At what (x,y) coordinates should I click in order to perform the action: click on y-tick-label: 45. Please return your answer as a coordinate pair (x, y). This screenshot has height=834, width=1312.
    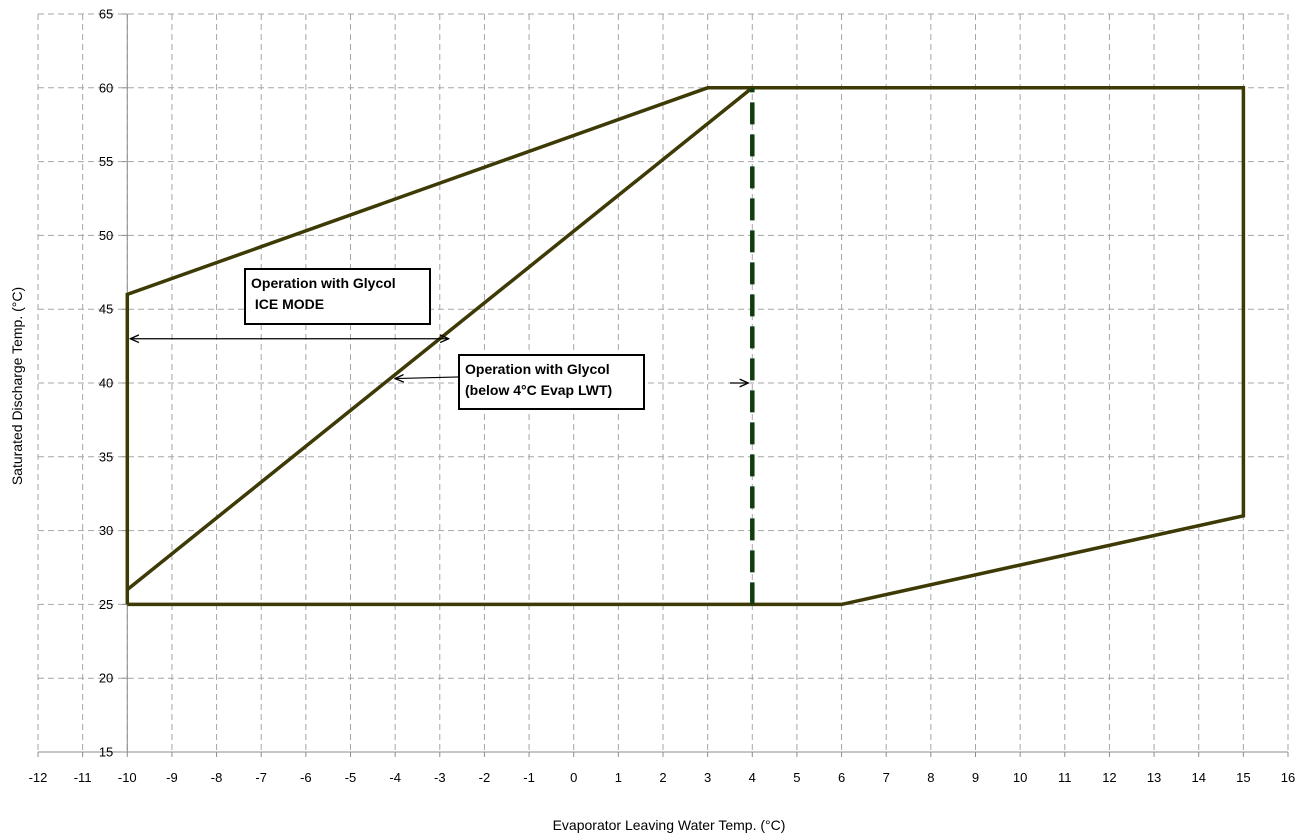
    Looking at the image, I should click on (106, 309).